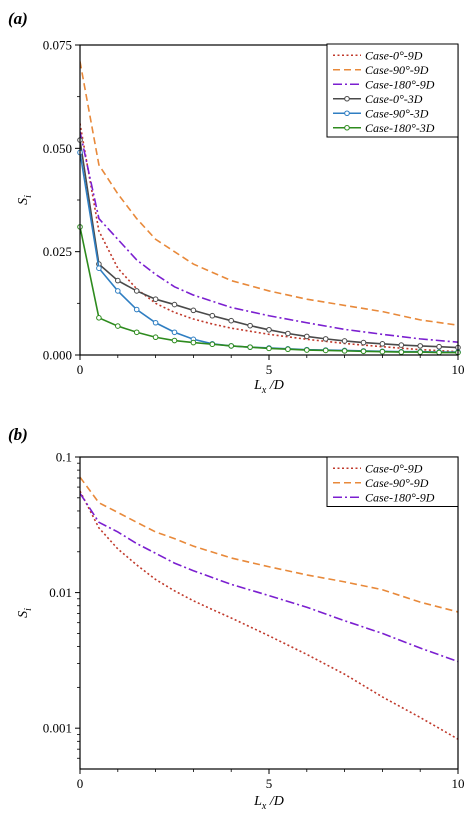  I want to click on panel-label: (b), so click(18, 434).